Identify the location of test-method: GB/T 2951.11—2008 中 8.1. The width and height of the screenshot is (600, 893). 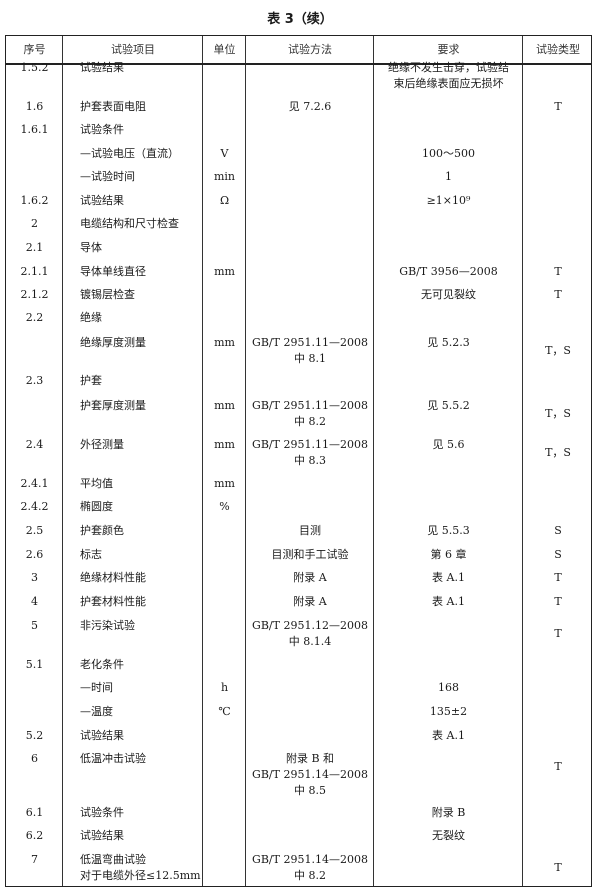
(310, 350).